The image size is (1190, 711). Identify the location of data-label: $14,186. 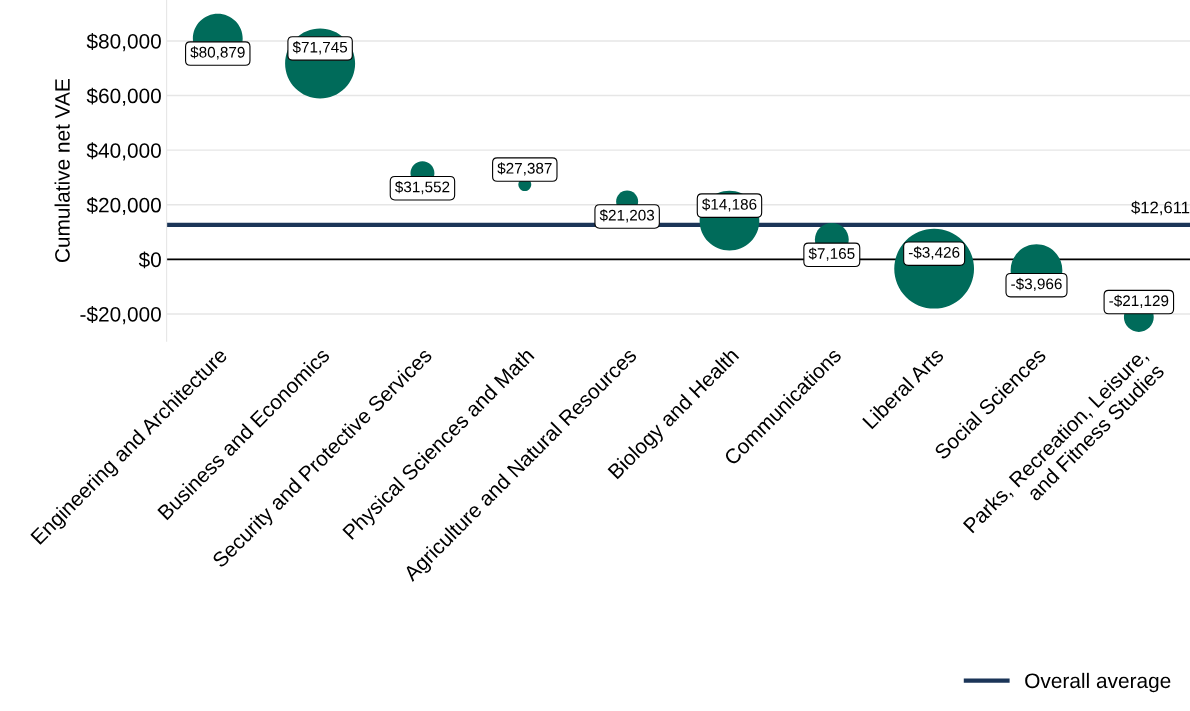
(729, 205).